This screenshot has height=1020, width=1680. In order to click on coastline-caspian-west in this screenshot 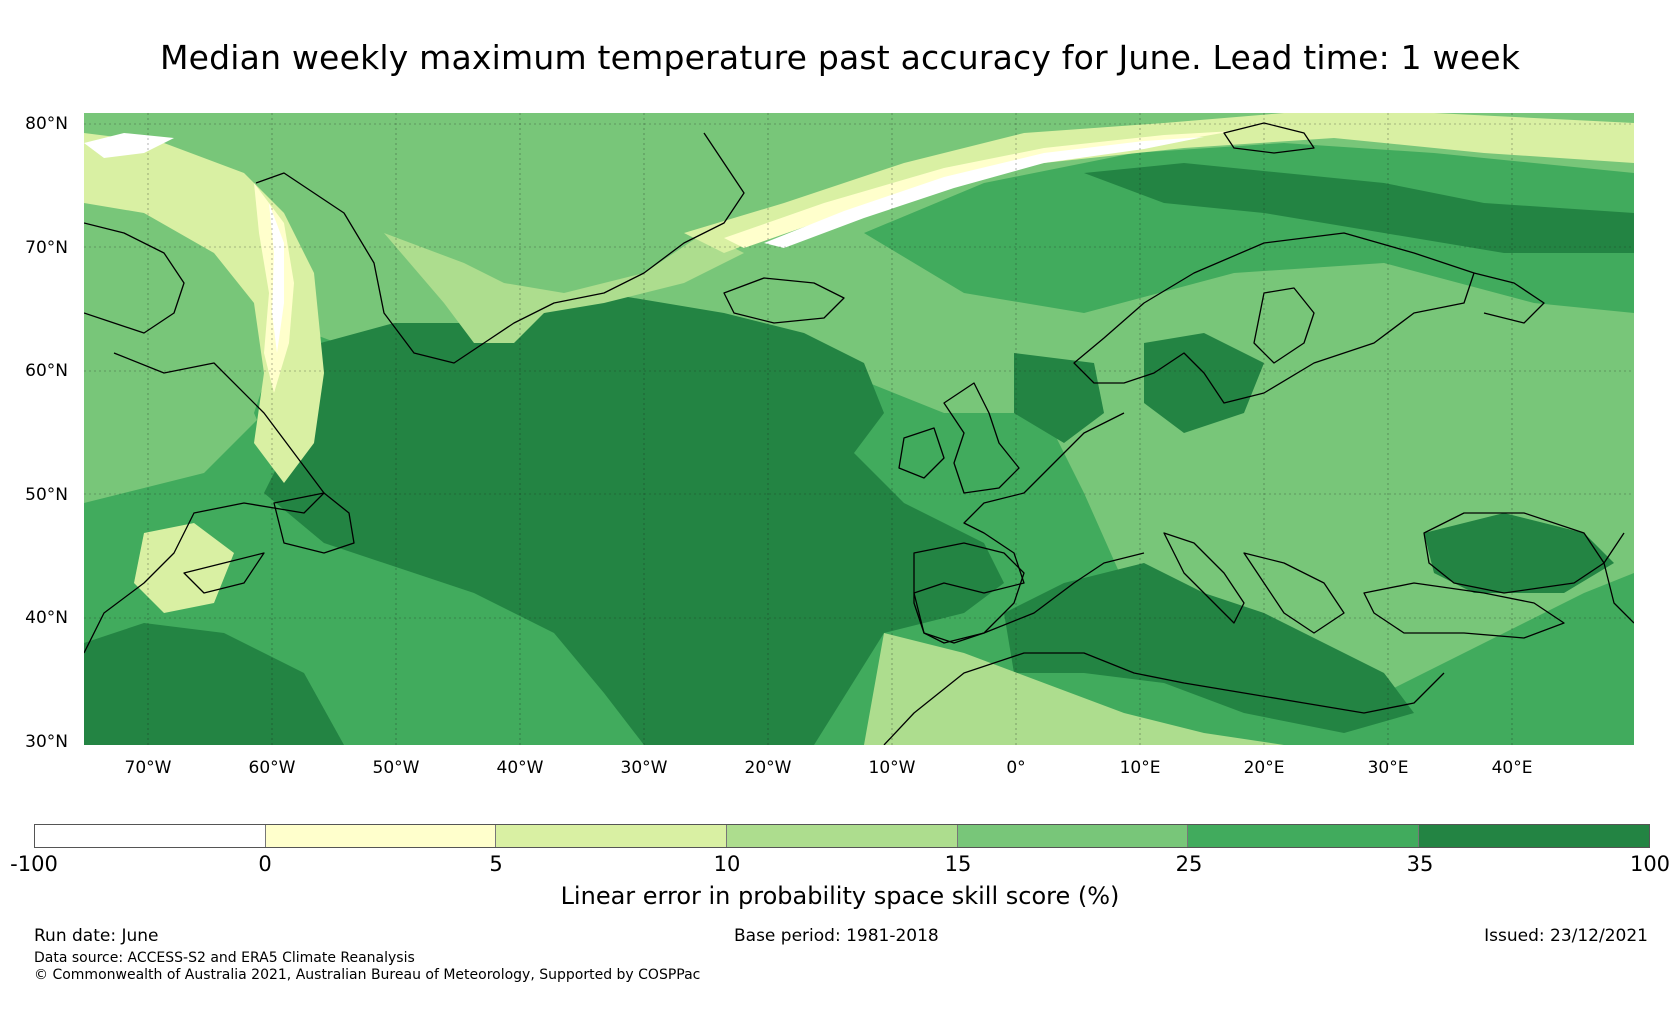, I will do `click(1618, 578)`.